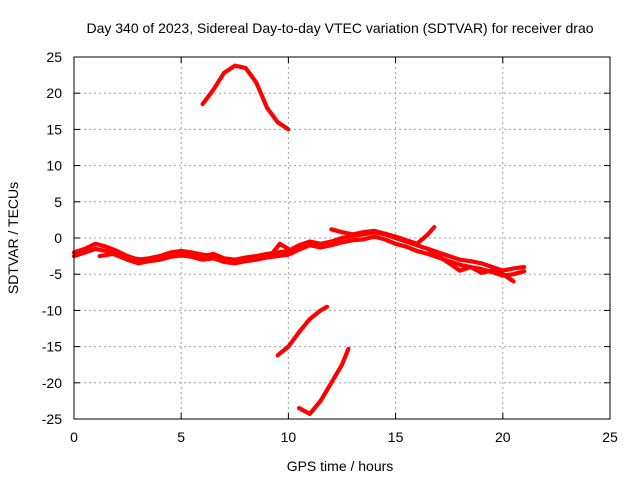  What do you see at coordinates (470, 265) in the screenshot?
I see `series-band-lower-late` at bounding box center [470, 265].